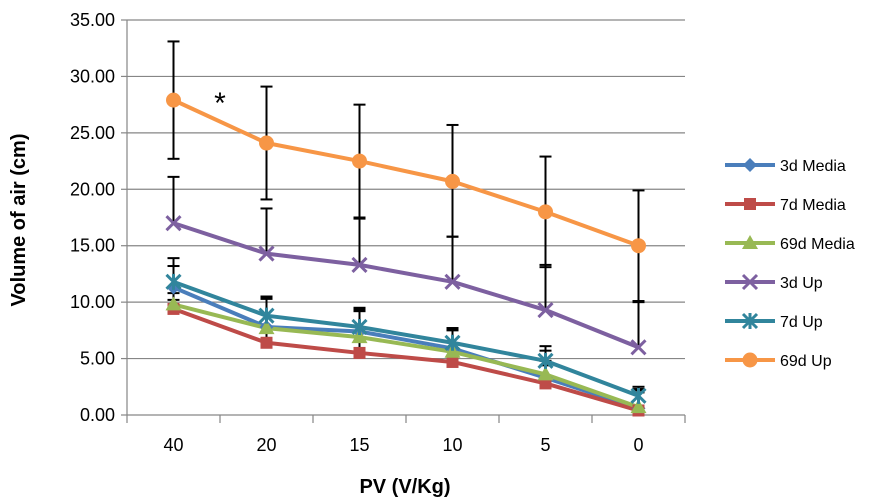 The width and height of the screenshot is (880, 501). I want to click on x-tick-label: 15, so click(359, 445).